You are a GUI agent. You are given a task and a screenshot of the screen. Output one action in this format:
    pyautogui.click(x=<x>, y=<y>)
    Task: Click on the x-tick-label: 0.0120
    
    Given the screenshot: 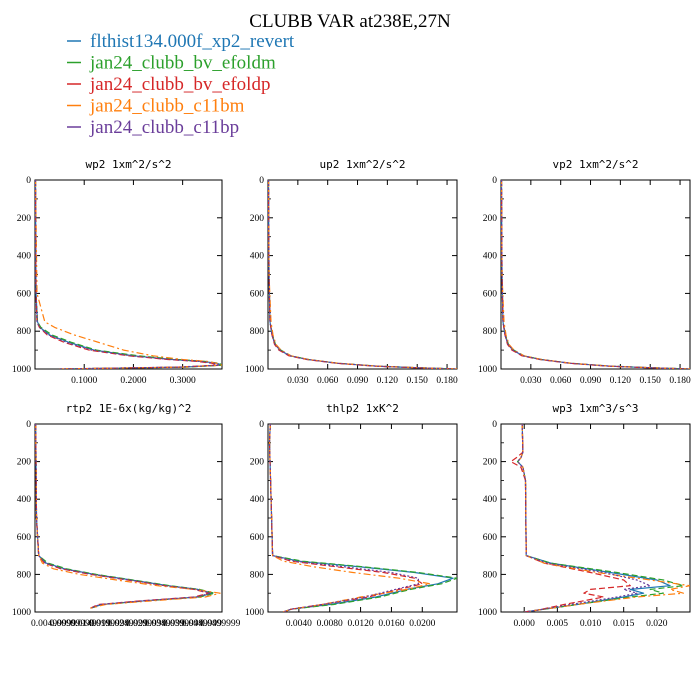 What is the action you would take?
    pyautogui.click(x=361, y=624)
    